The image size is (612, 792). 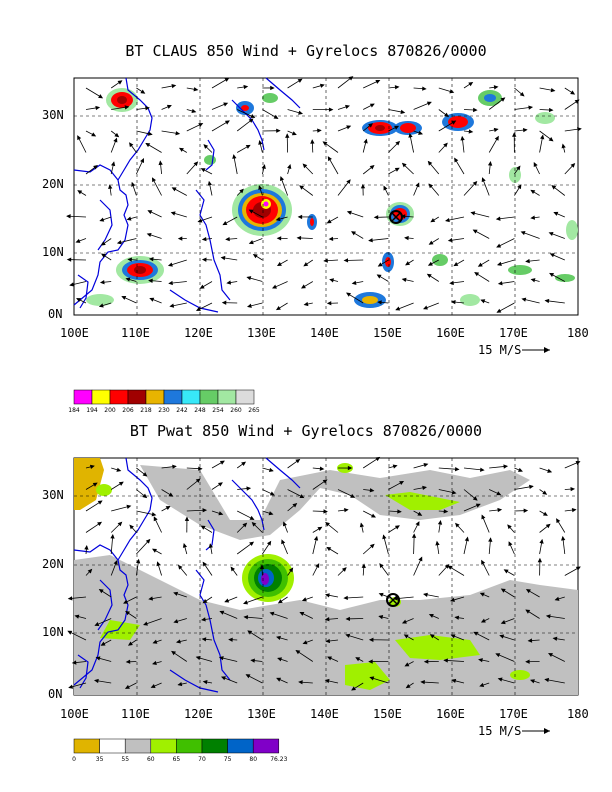 I want to click on bottom-lat-label-20n: 20N, so click(x=53, y=564).